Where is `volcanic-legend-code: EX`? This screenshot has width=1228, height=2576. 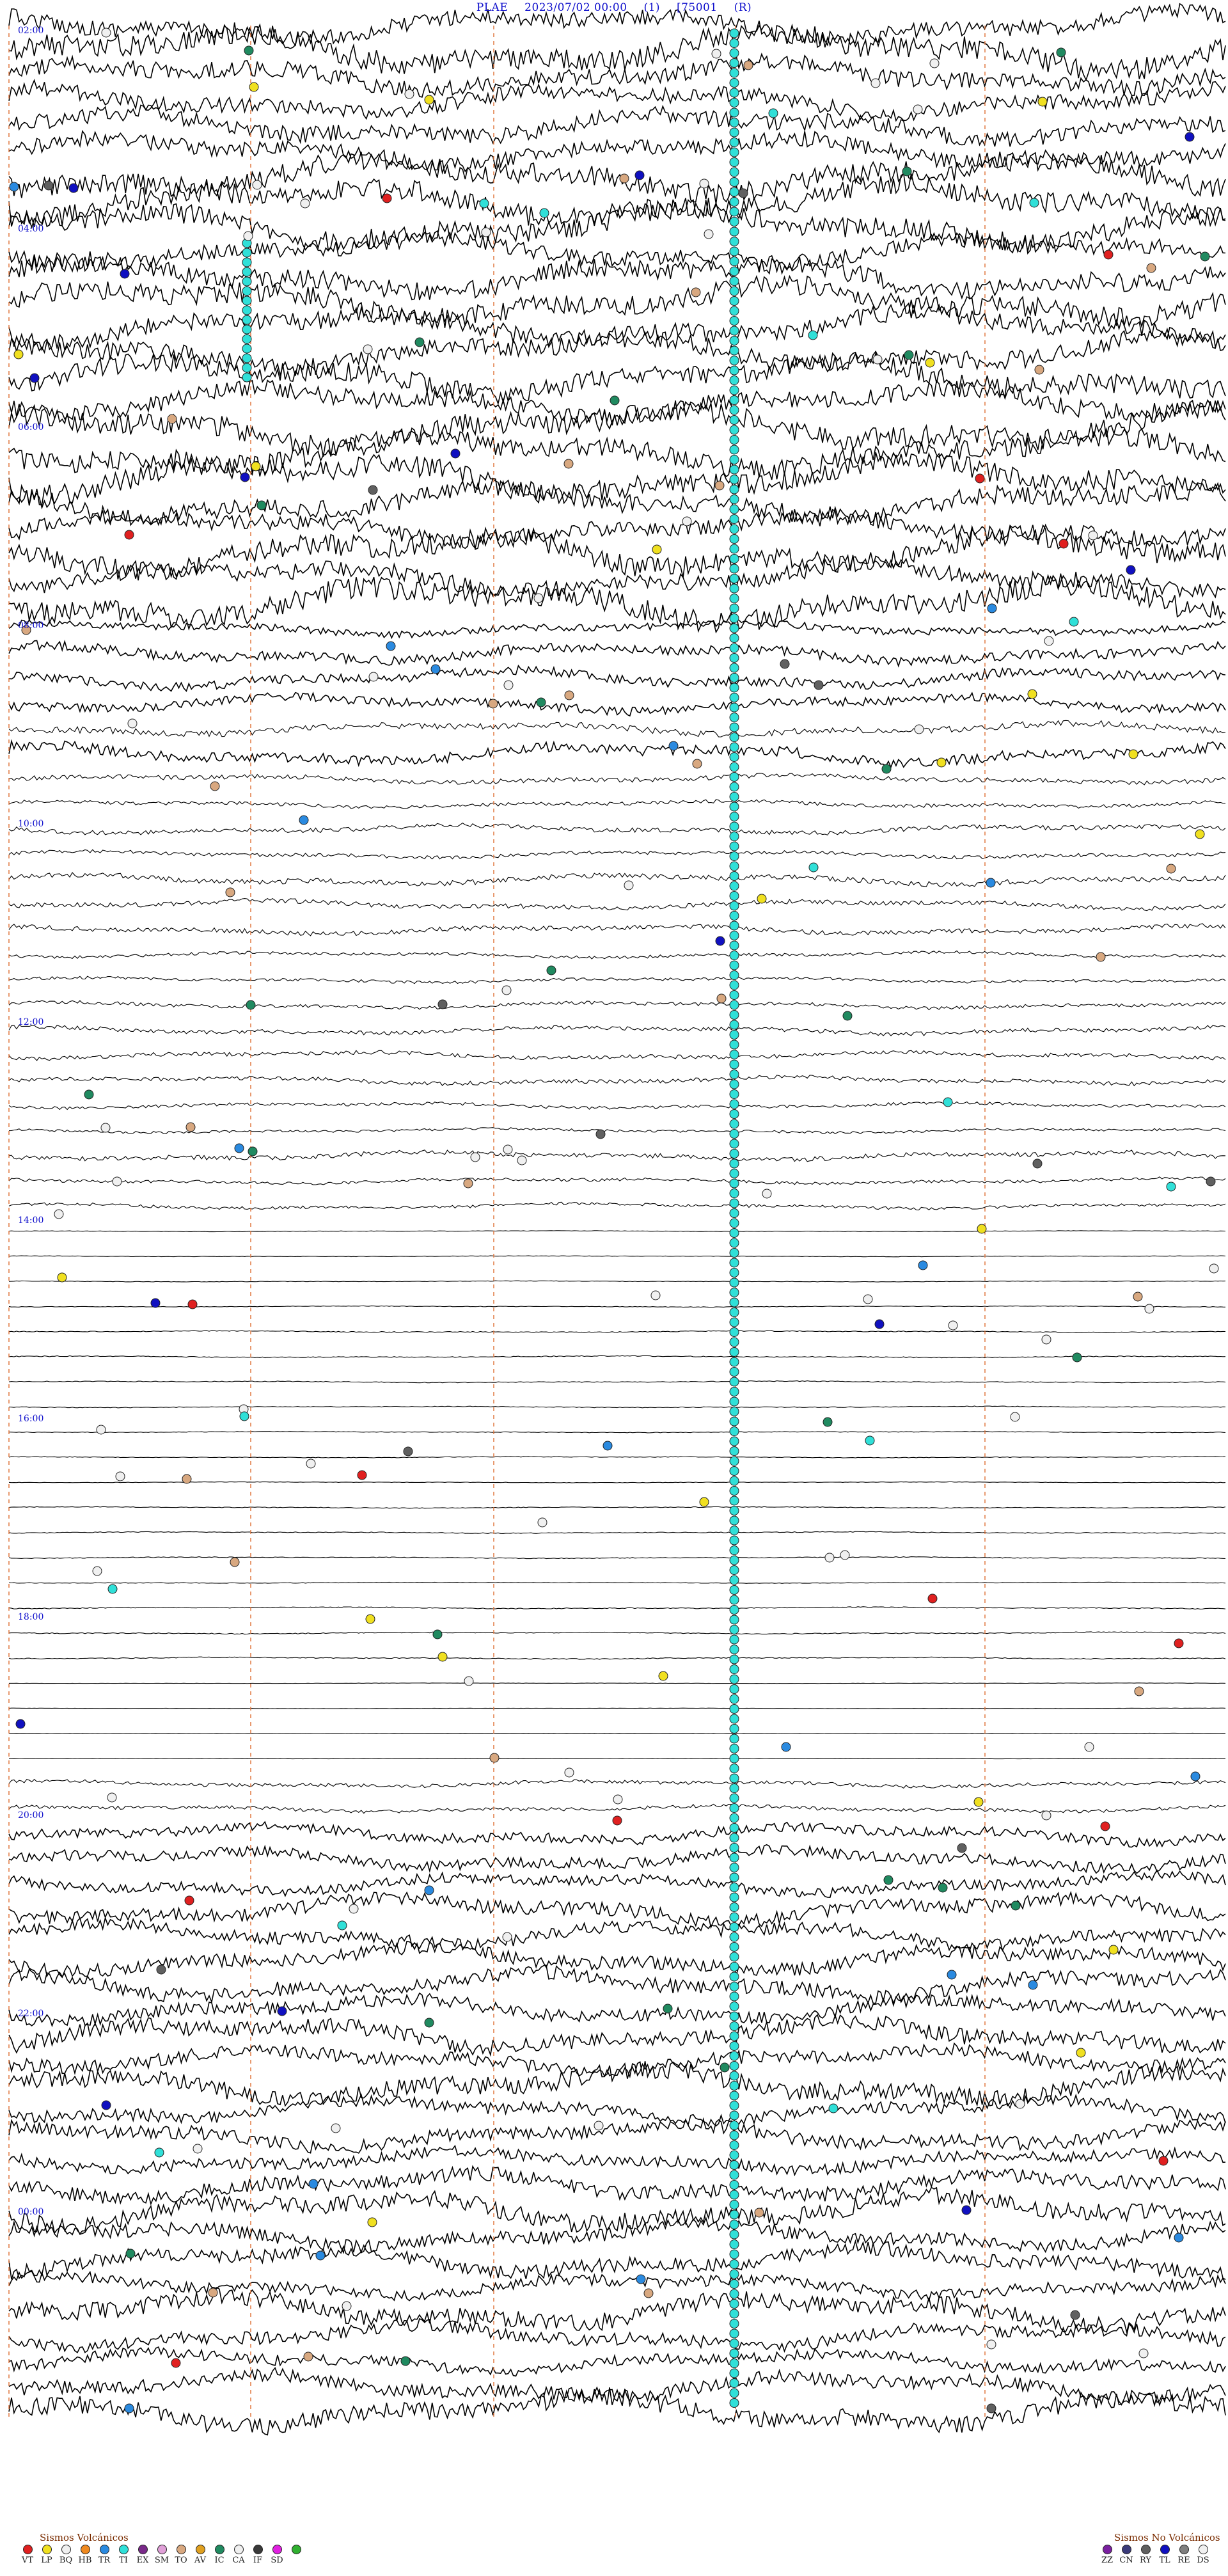
volcanic-legend-code: EX is located at coordinates (142, 2560).